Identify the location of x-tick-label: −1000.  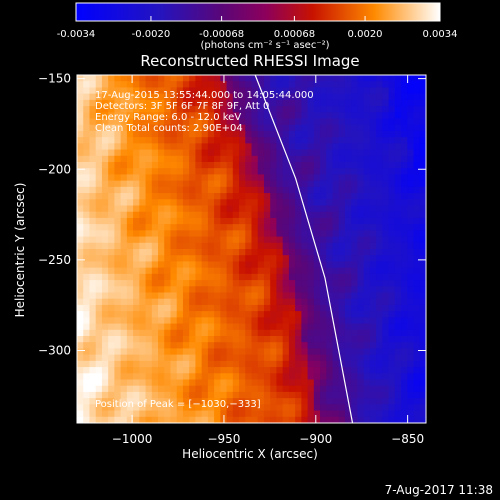
(132, 439).